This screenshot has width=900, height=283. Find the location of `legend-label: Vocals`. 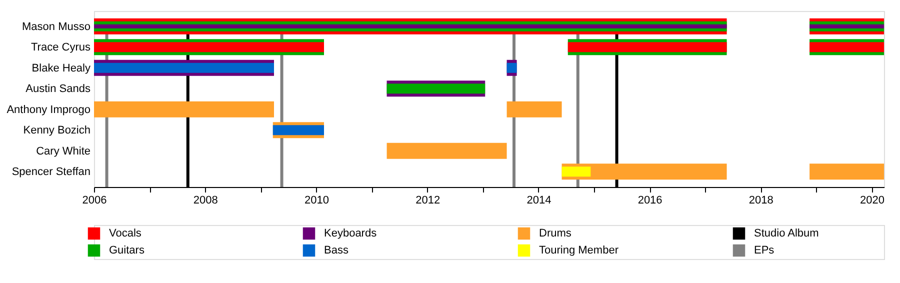

legend-label: Vocals is located at coordinates (125, 234).